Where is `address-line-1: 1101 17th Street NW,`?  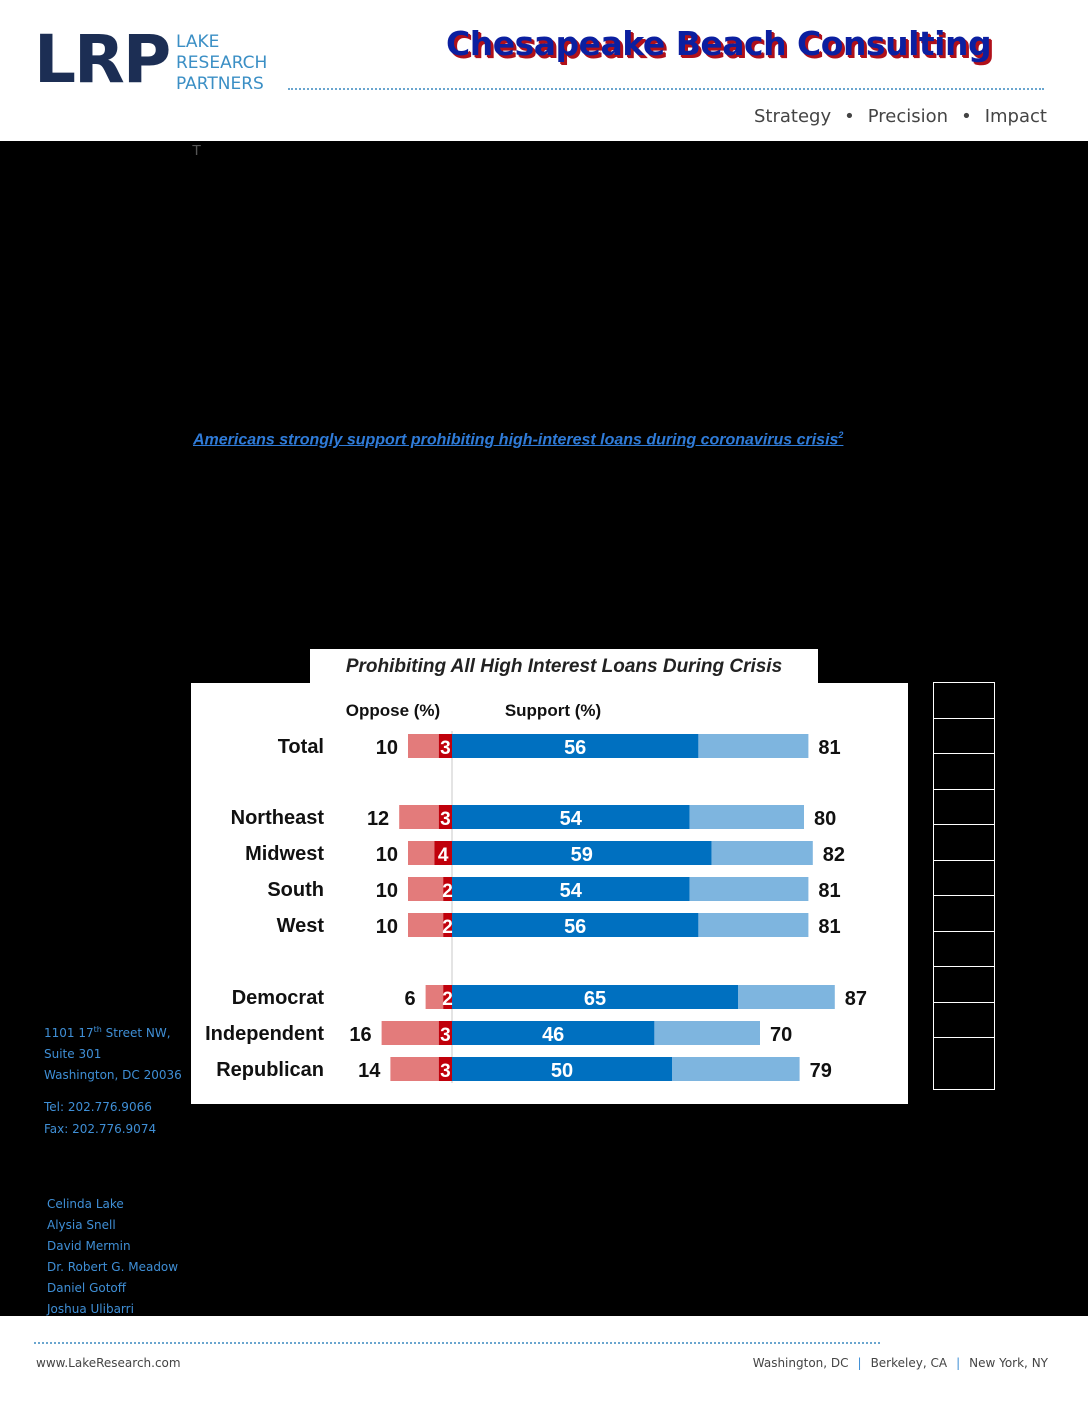 address-line-1: 1101 17th Street NW, is located at coordinates (107, 1032).